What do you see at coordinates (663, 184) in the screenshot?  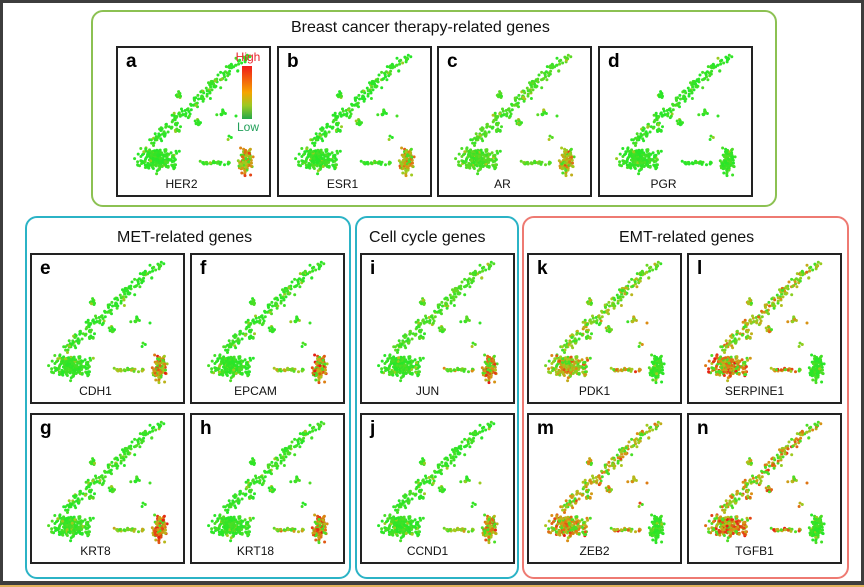 I see `gene-name: PGR` at bounding box center [663, 184].